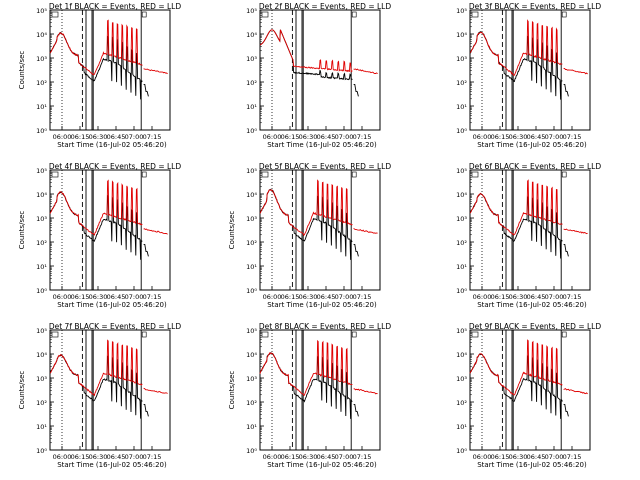  I want to click on panel-title: Det 3f BLACK = Events, RED = LLD, so click(535, 6).